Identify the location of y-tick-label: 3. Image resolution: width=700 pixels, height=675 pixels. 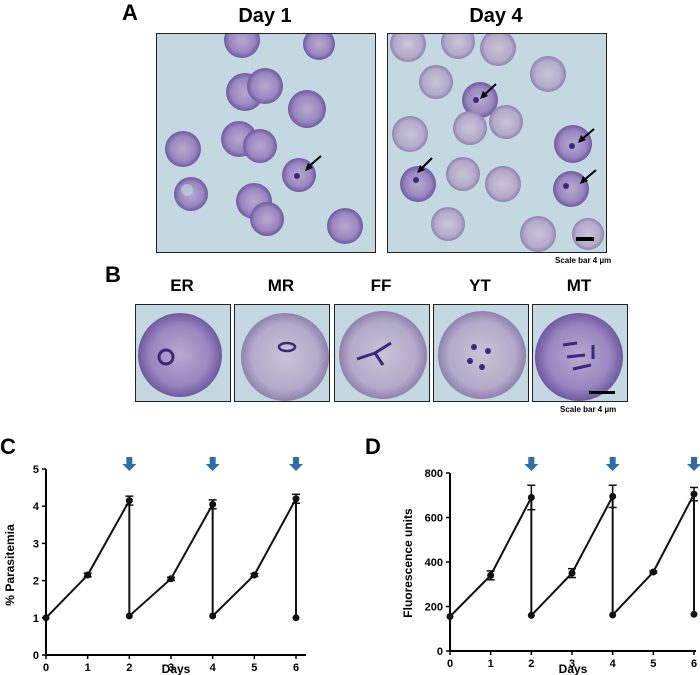
(36, 544).